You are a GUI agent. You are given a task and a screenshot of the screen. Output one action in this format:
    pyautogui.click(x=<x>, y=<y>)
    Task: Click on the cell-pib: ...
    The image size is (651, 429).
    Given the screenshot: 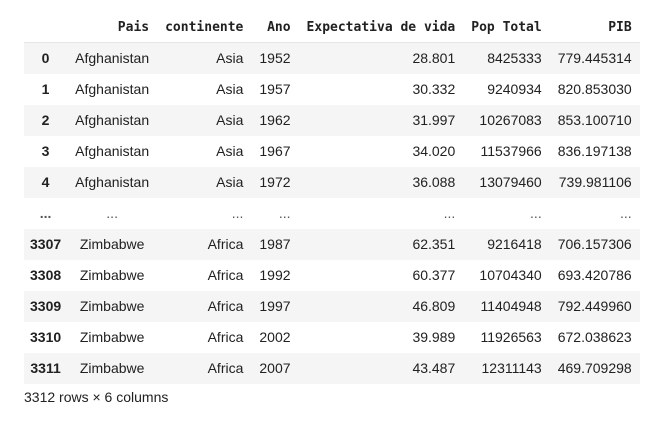 What is the action you would take?
    pyautogui.click(x=626, y=213)
    